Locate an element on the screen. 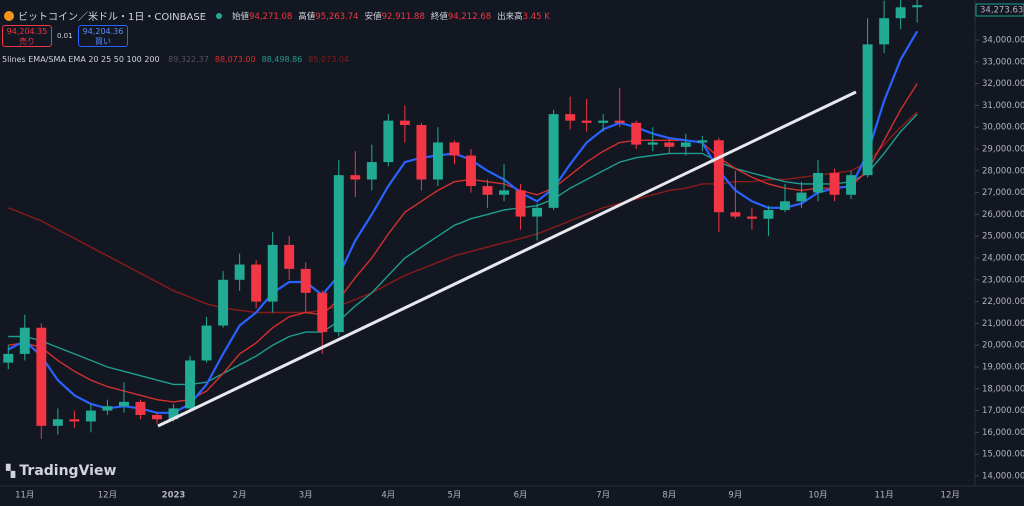 Image resolution: width=1024 pixels, height=506 pixels. sell-price: 94,204.35 is located at coordinates (27, 31).